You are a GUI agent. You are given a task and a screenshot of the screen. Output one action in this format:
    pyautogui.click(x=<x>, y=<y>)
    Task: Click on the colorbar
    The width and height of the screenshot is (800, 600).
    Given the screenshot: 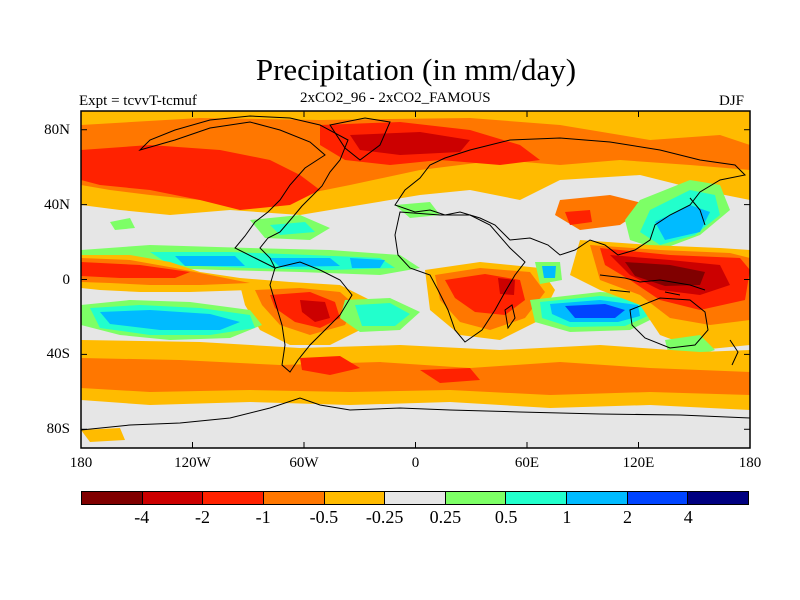 What is the action you would take?
    pyautogui.click(x=415, y=498)
    